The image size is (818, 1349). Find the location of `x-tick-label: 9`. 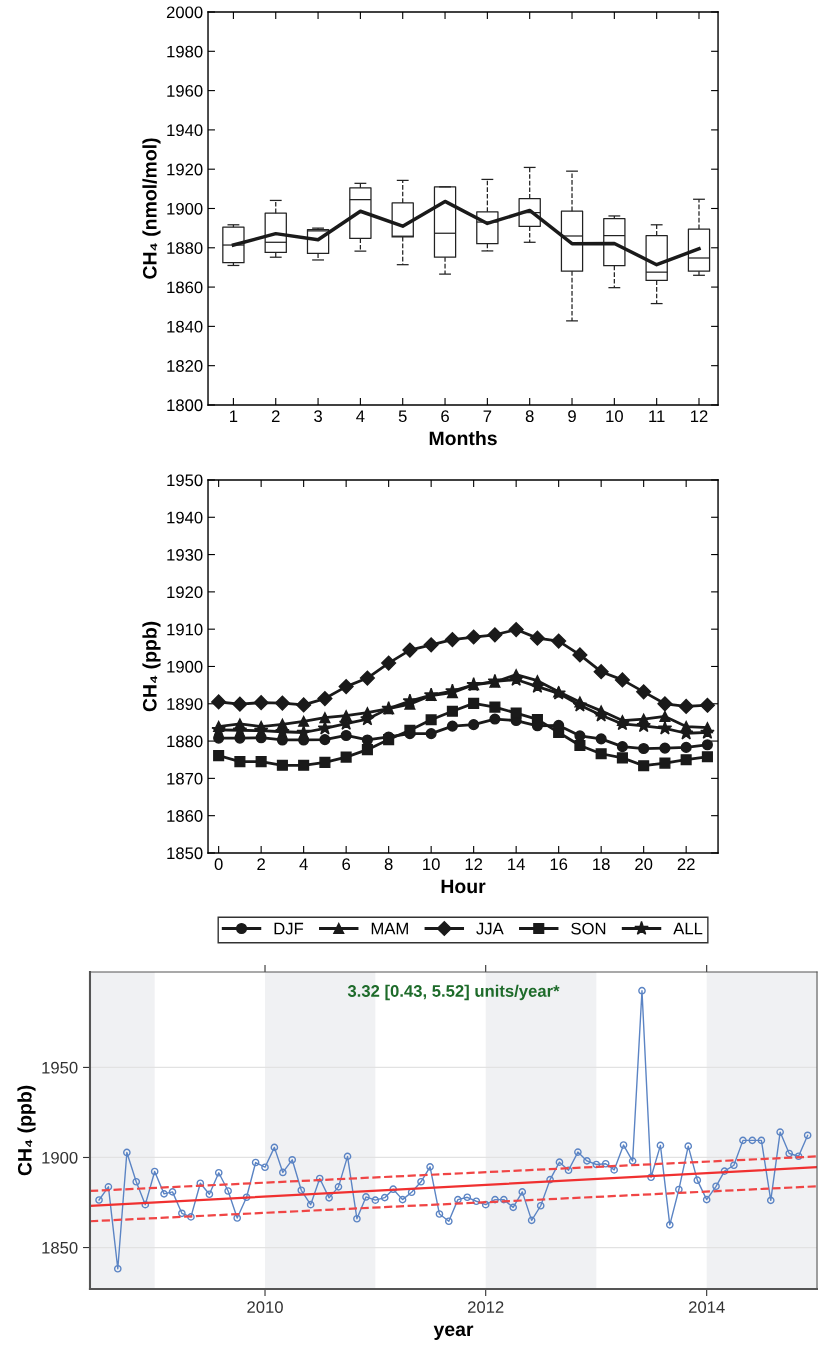

x-tick-label: 9 is located at coordinates (572, 416).